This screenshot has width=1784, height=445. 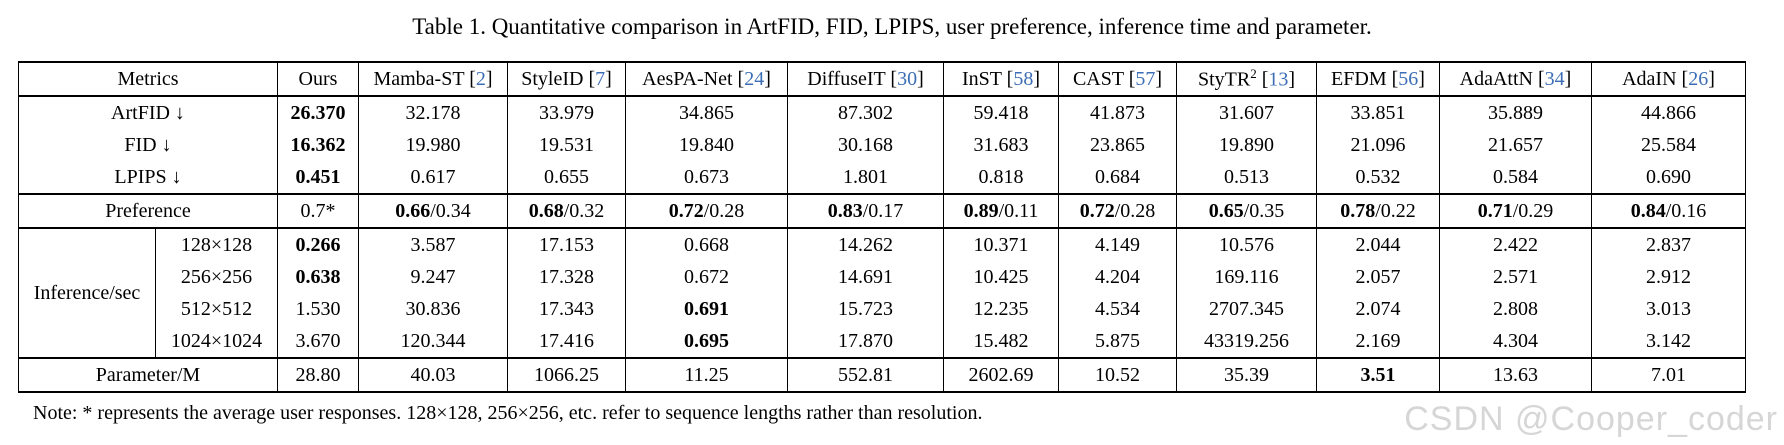 What do you see at coordinates (1264, 210) in the screenshot?
I see `cell-value-suffix: /0.35` at bounding box center [1264, 210].